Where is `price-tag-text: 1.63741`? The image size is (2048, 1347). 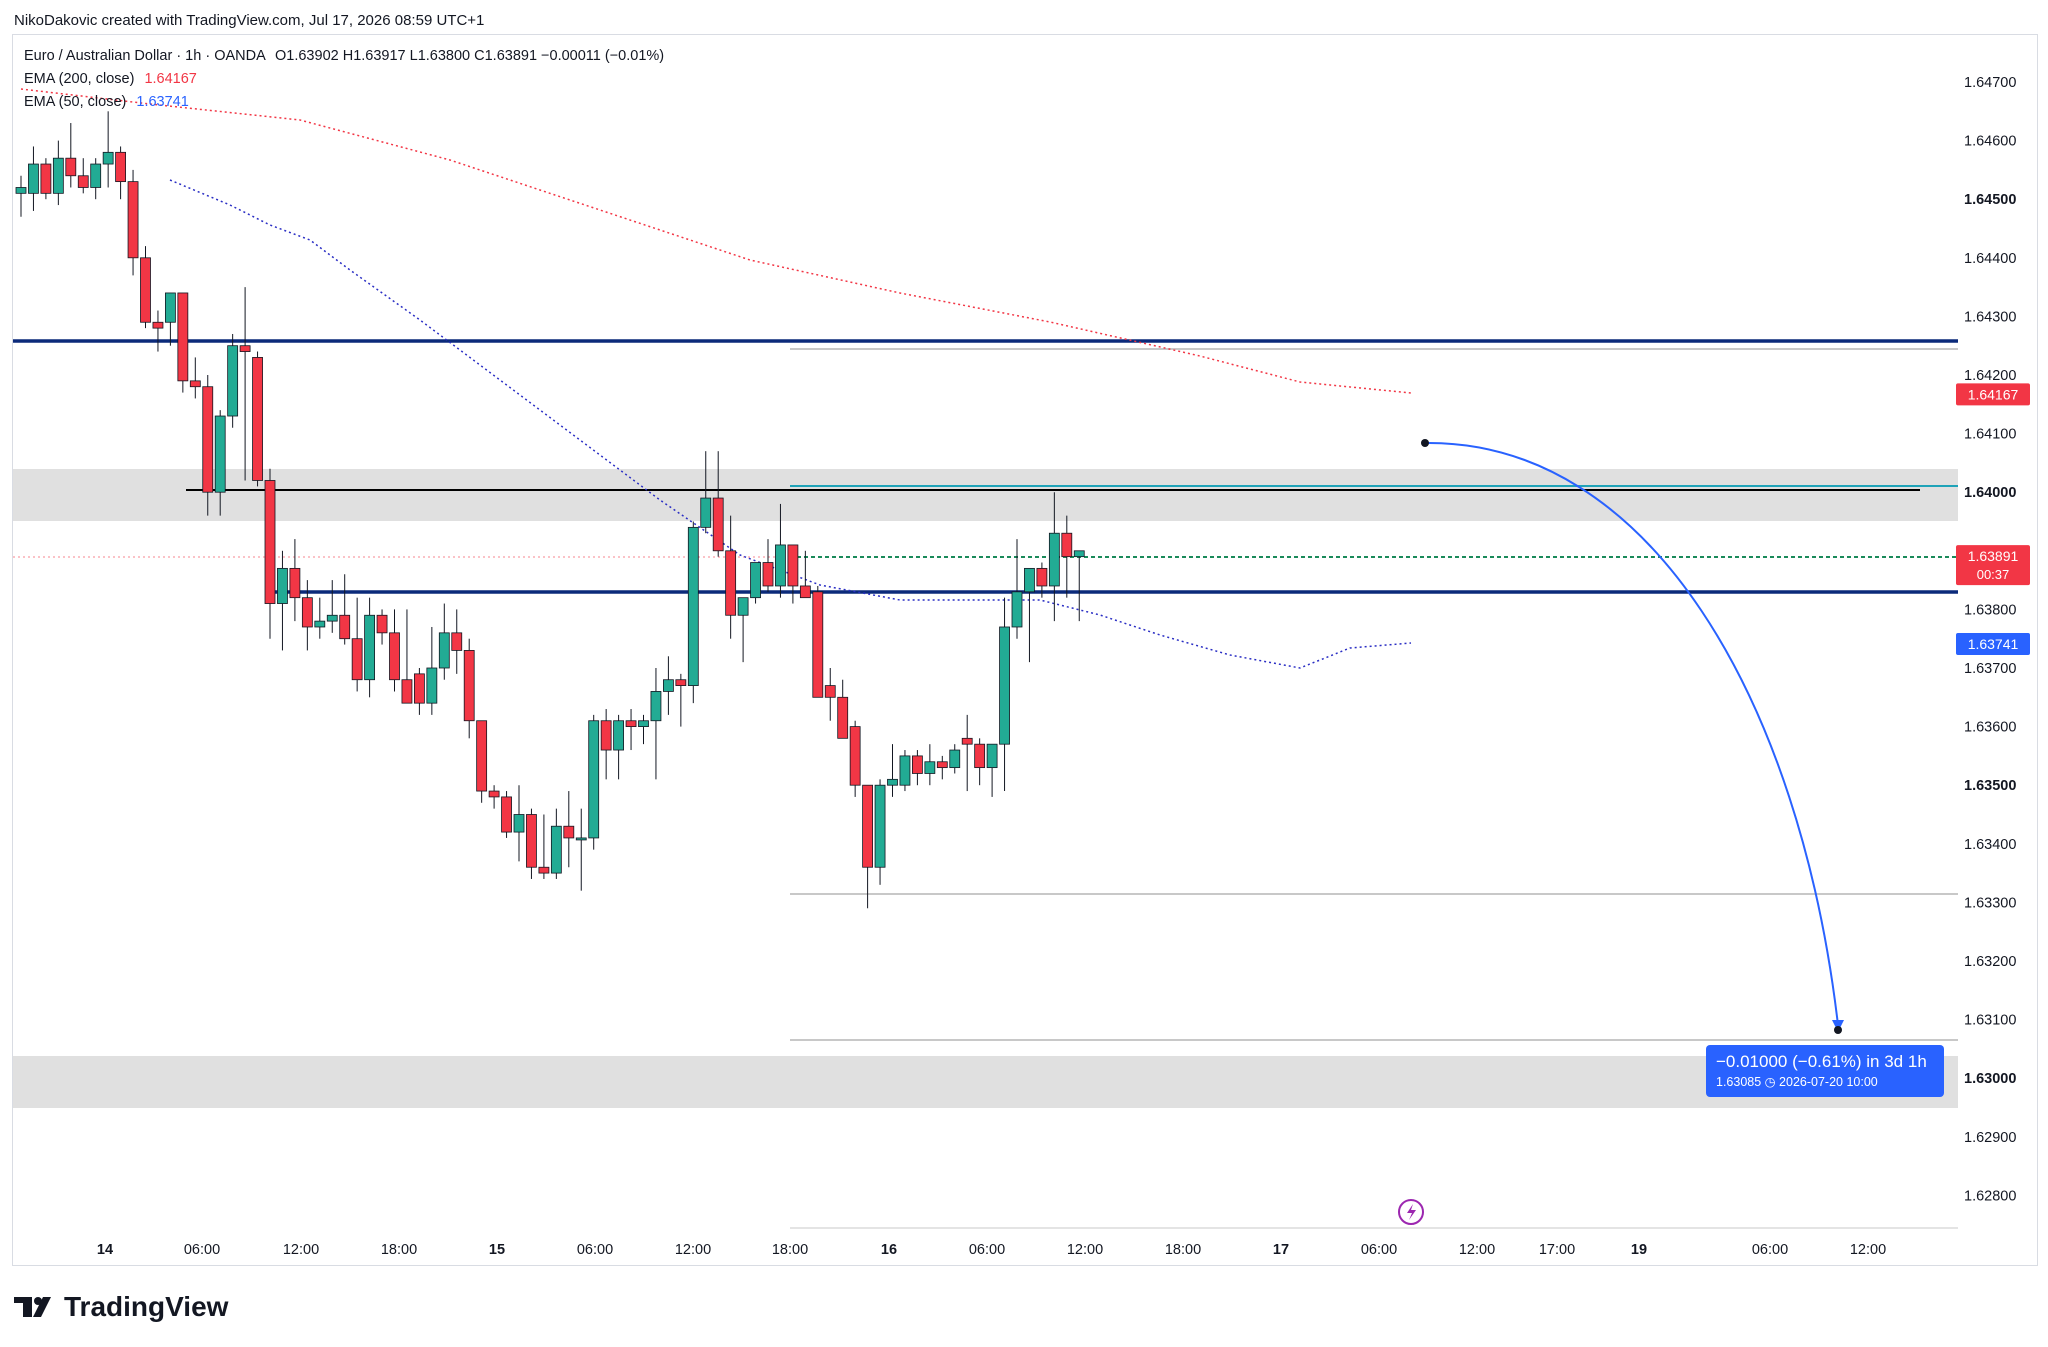 price-tag-text: 1.63741 is located at coordinates (1993, 644).